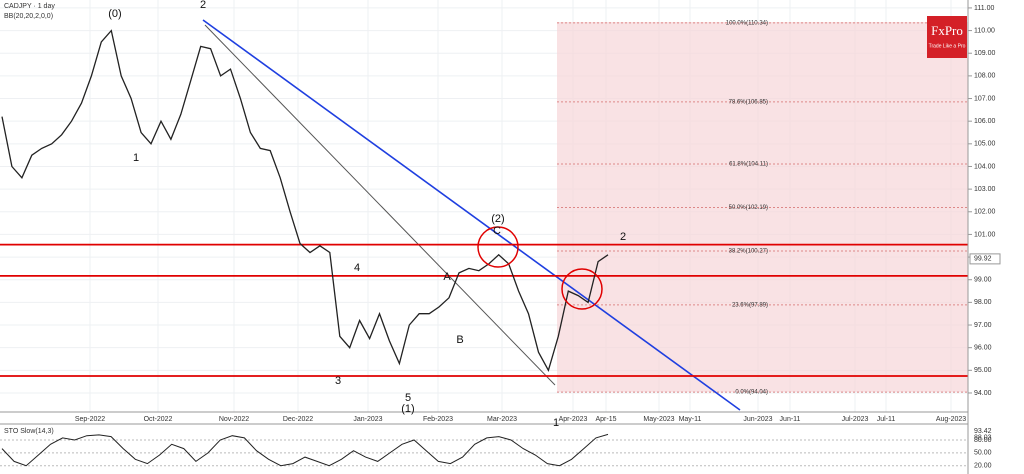 The height and width of the screenshot is (474, 1024). Describe the element at coordinates (357, 268) in the screenshot. I see `wave-label: 4` at that location.